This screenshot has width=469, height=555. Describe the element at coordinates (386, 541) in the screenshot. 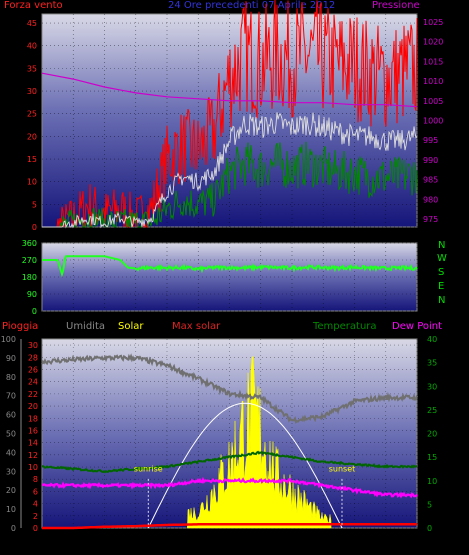

I see `weather-x-tick: 22` at that location.